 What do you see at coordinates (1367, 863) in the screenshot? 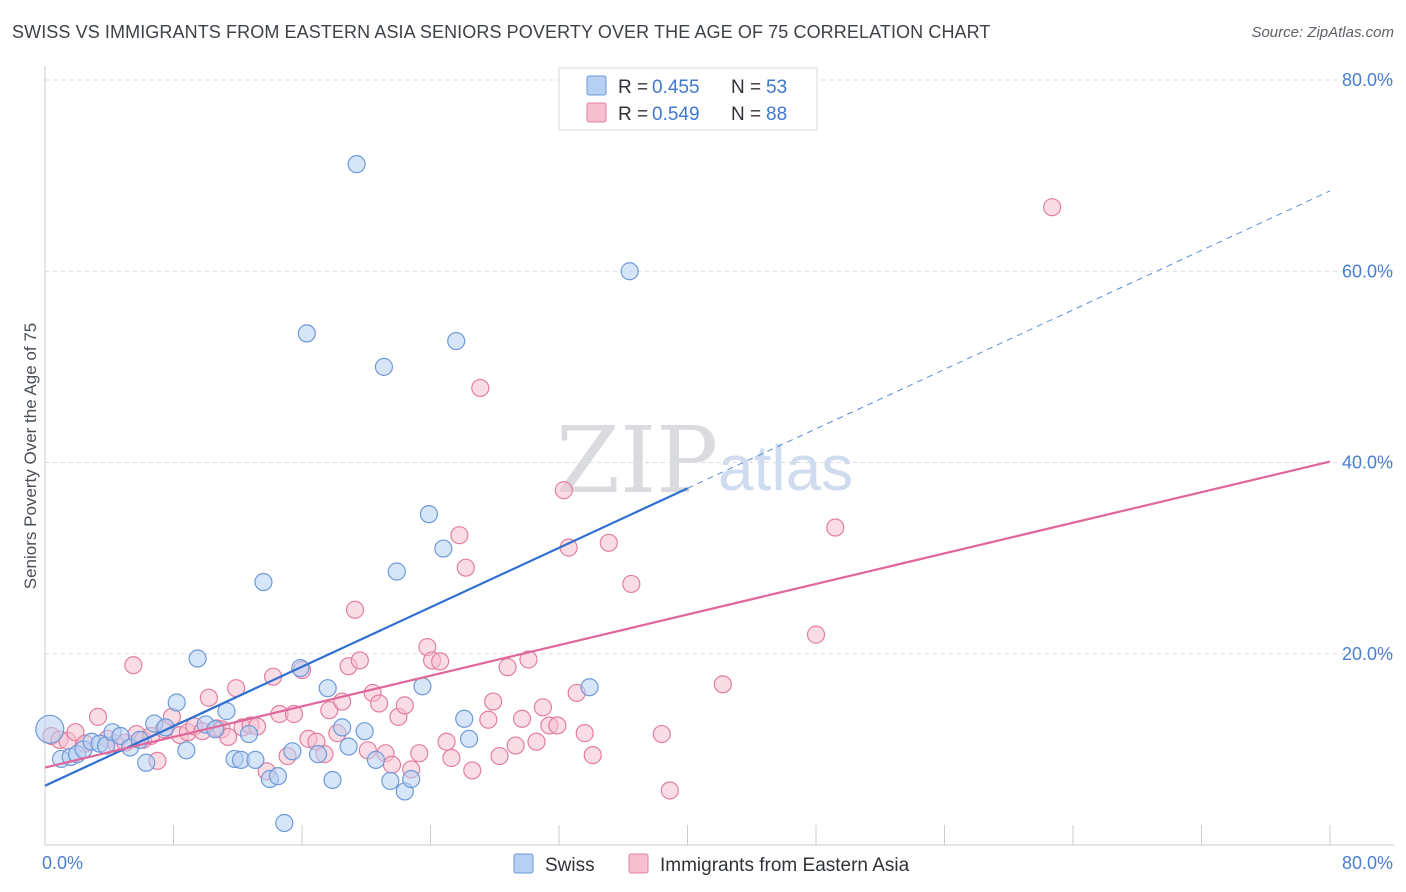
I see `x-tick-label: 80.0%` at bounding box center [1367, 863].